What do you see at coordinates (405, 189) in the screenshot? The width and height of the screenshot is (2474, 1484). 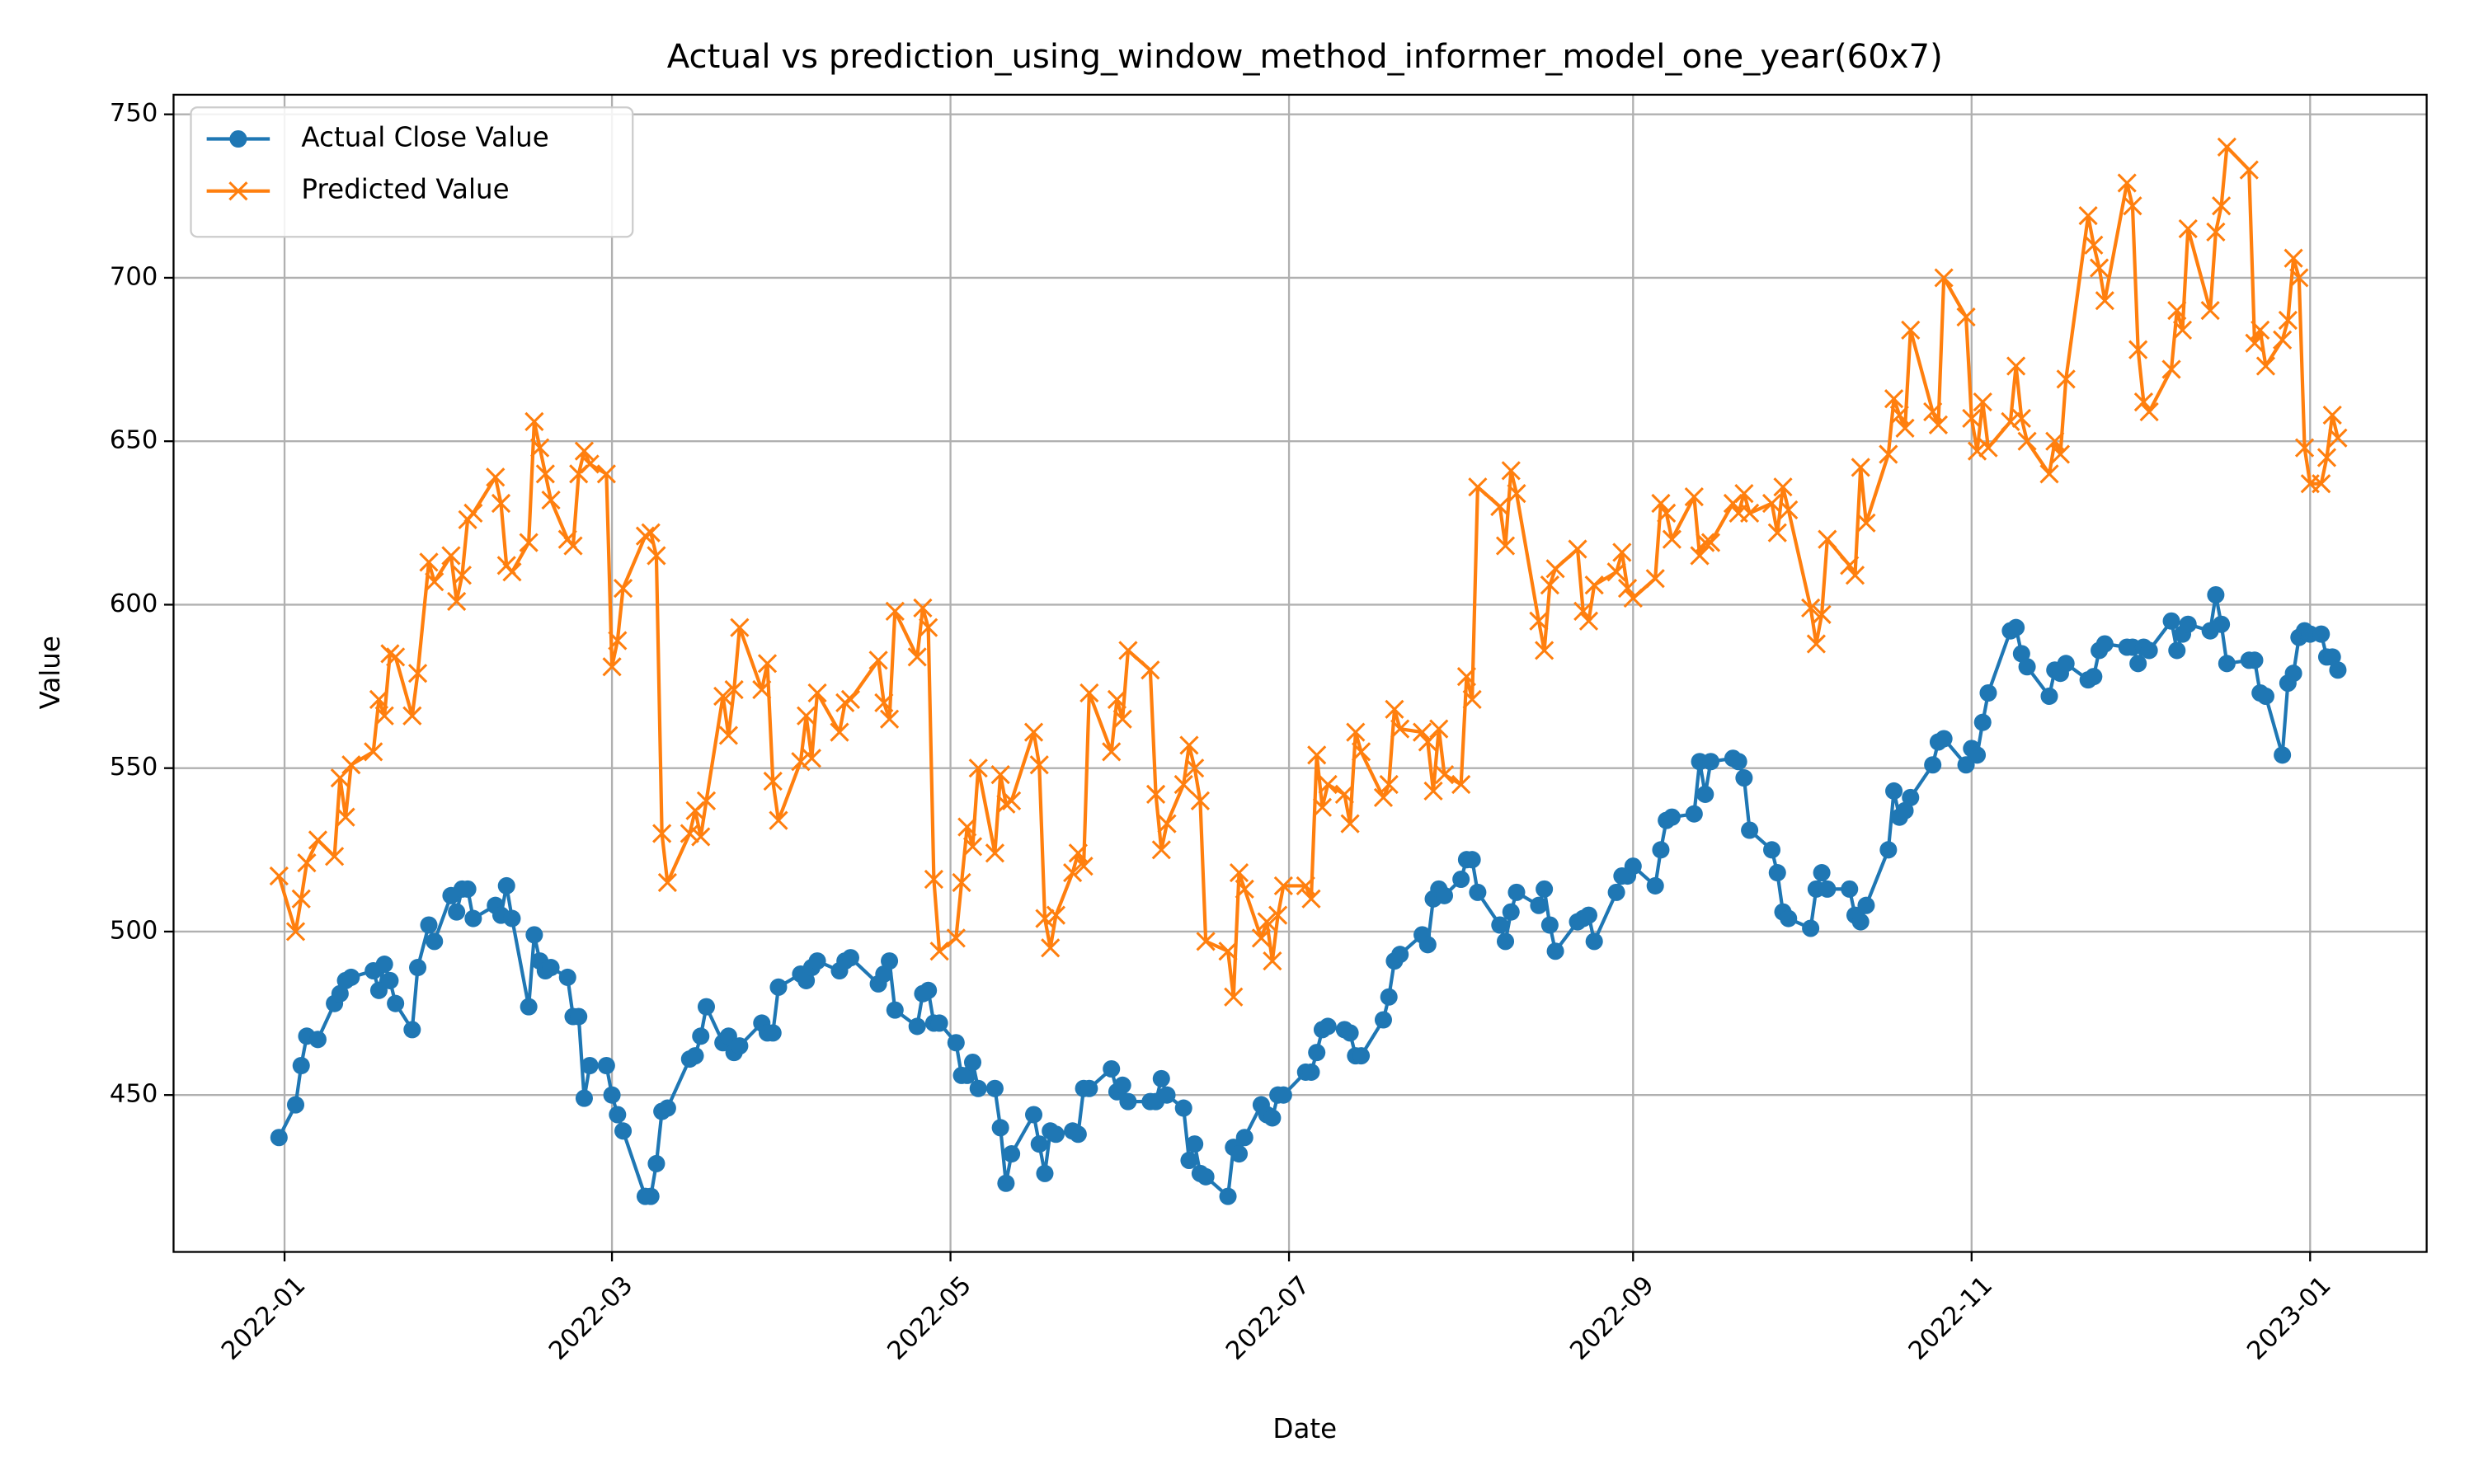 I see `legend-label: Predicted Value` at bounding box center [405, 189].